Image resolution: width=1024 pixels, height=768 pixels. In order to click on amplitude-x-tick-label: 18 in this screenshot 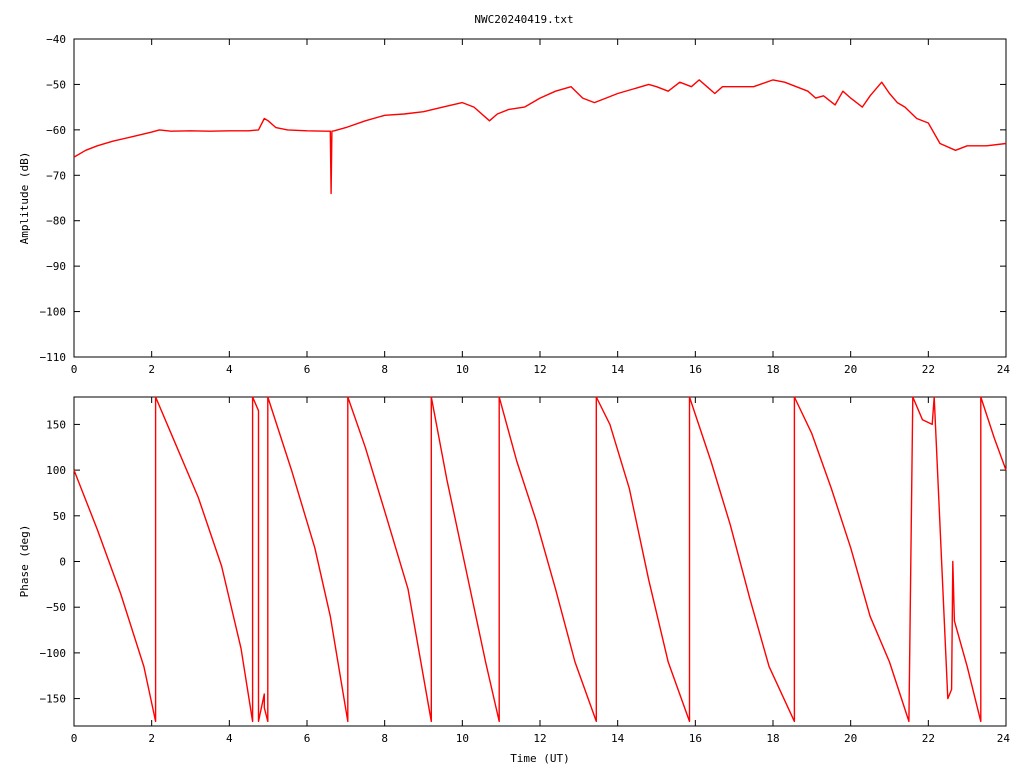, I will do `click(772, 369)`.